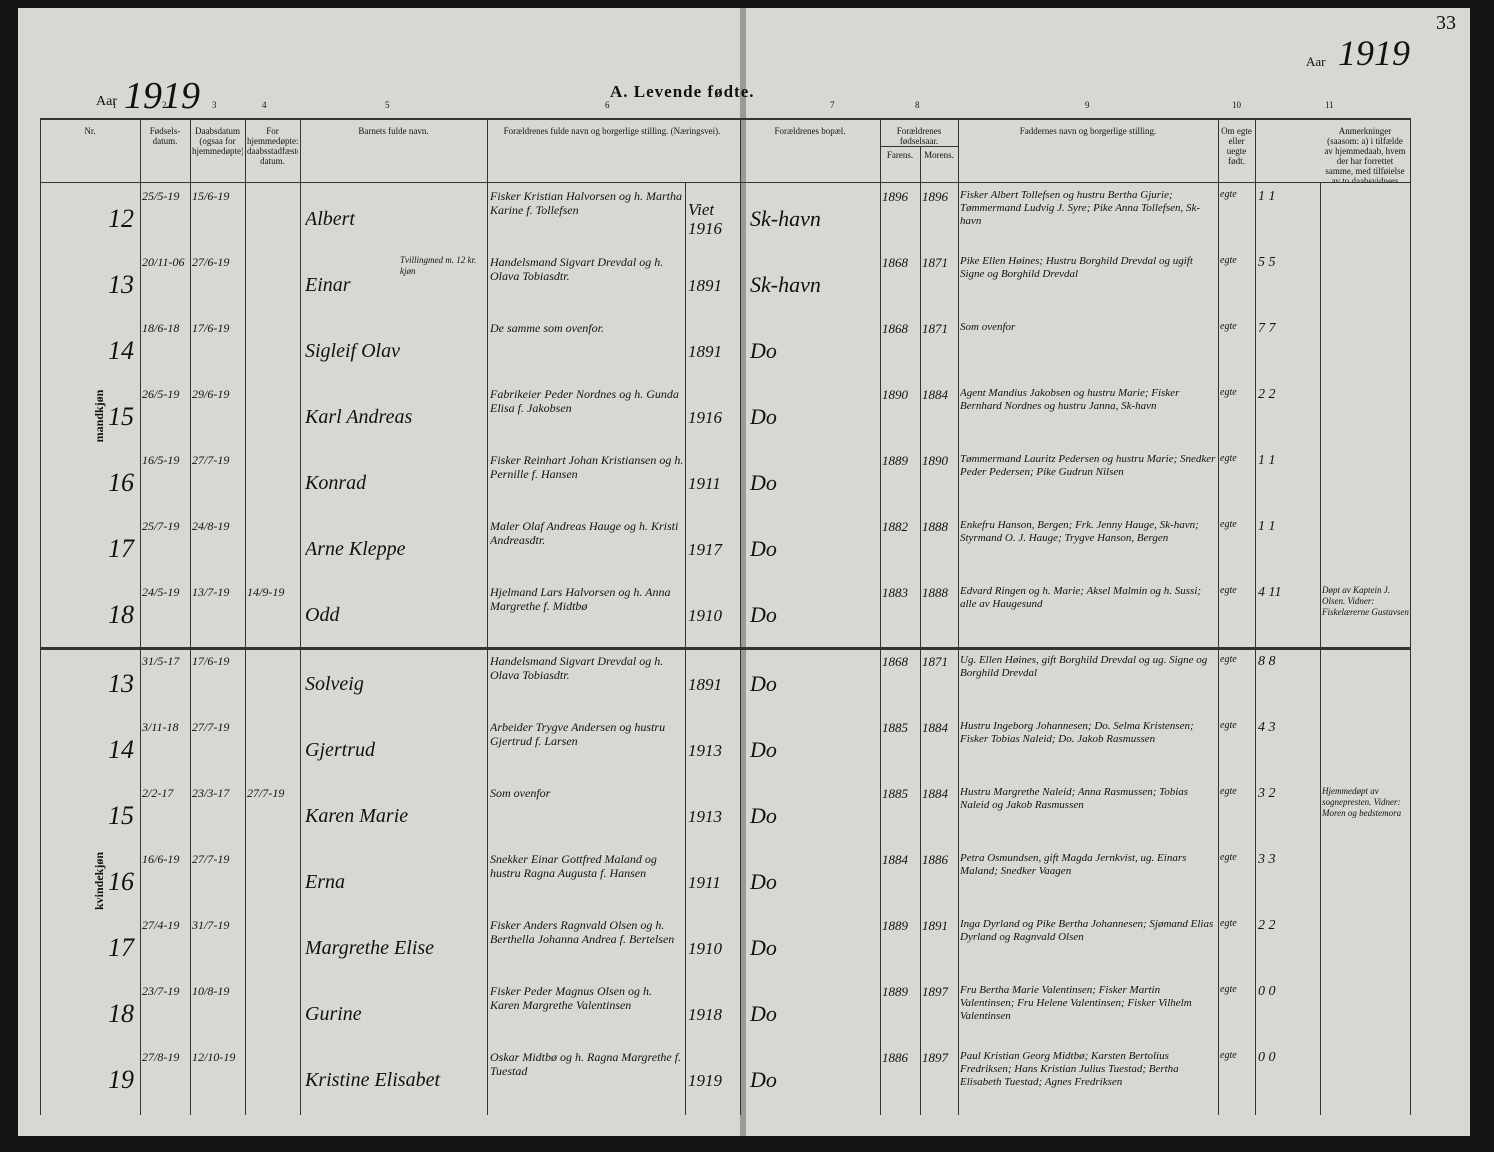  Describe the element at coordinates (214, 105) in the screenshot. I see `column-number: 3` at that location.